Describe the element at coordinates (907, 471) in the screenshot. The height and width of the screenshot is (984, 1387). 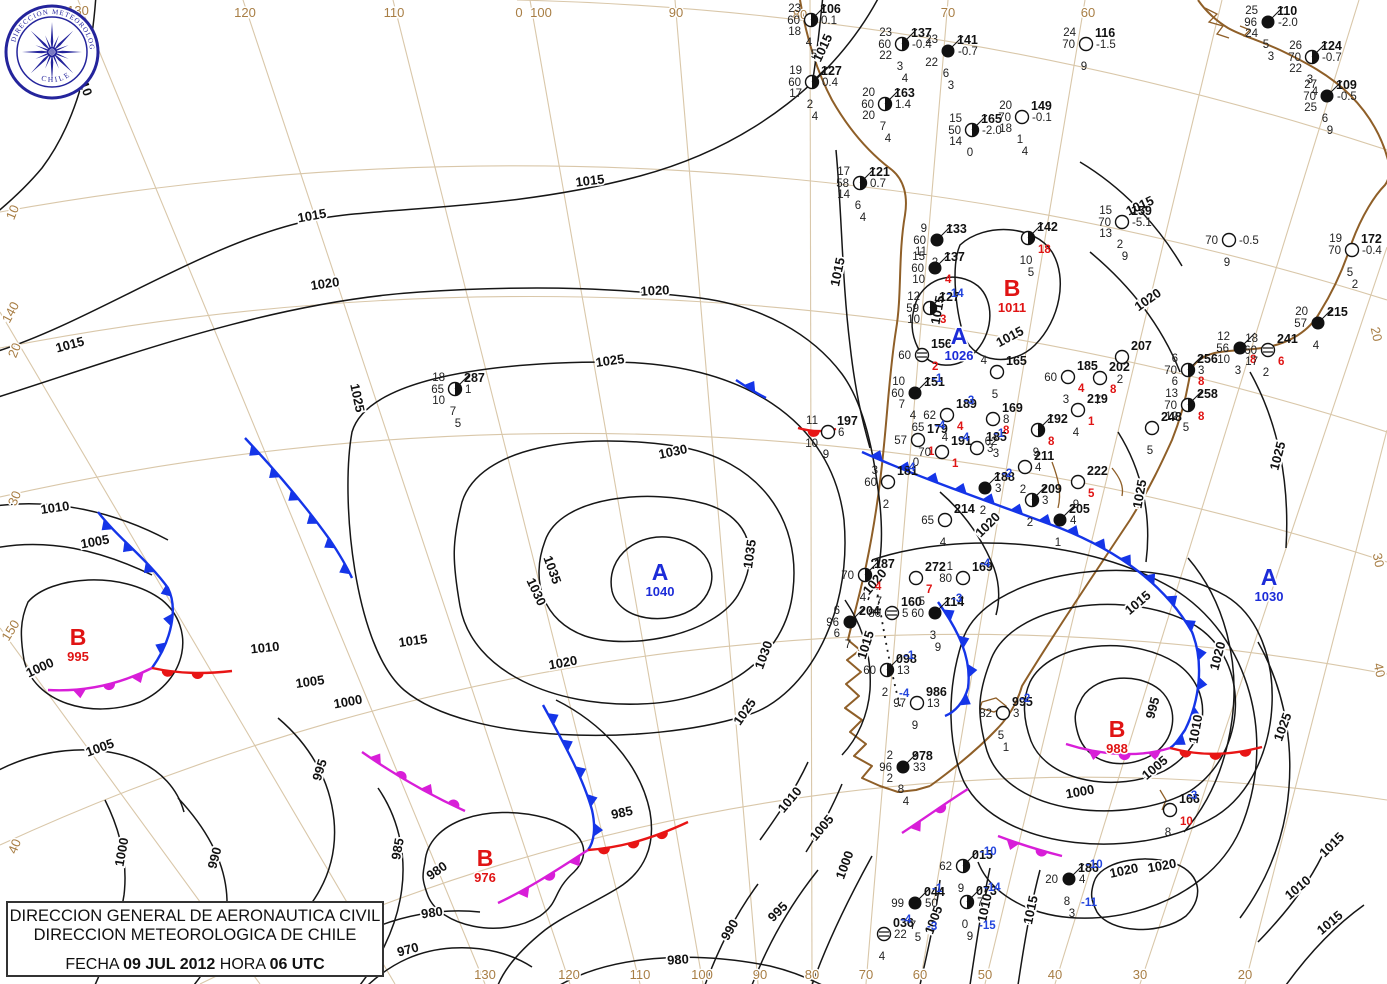
I see `station-id: 181` at that location.